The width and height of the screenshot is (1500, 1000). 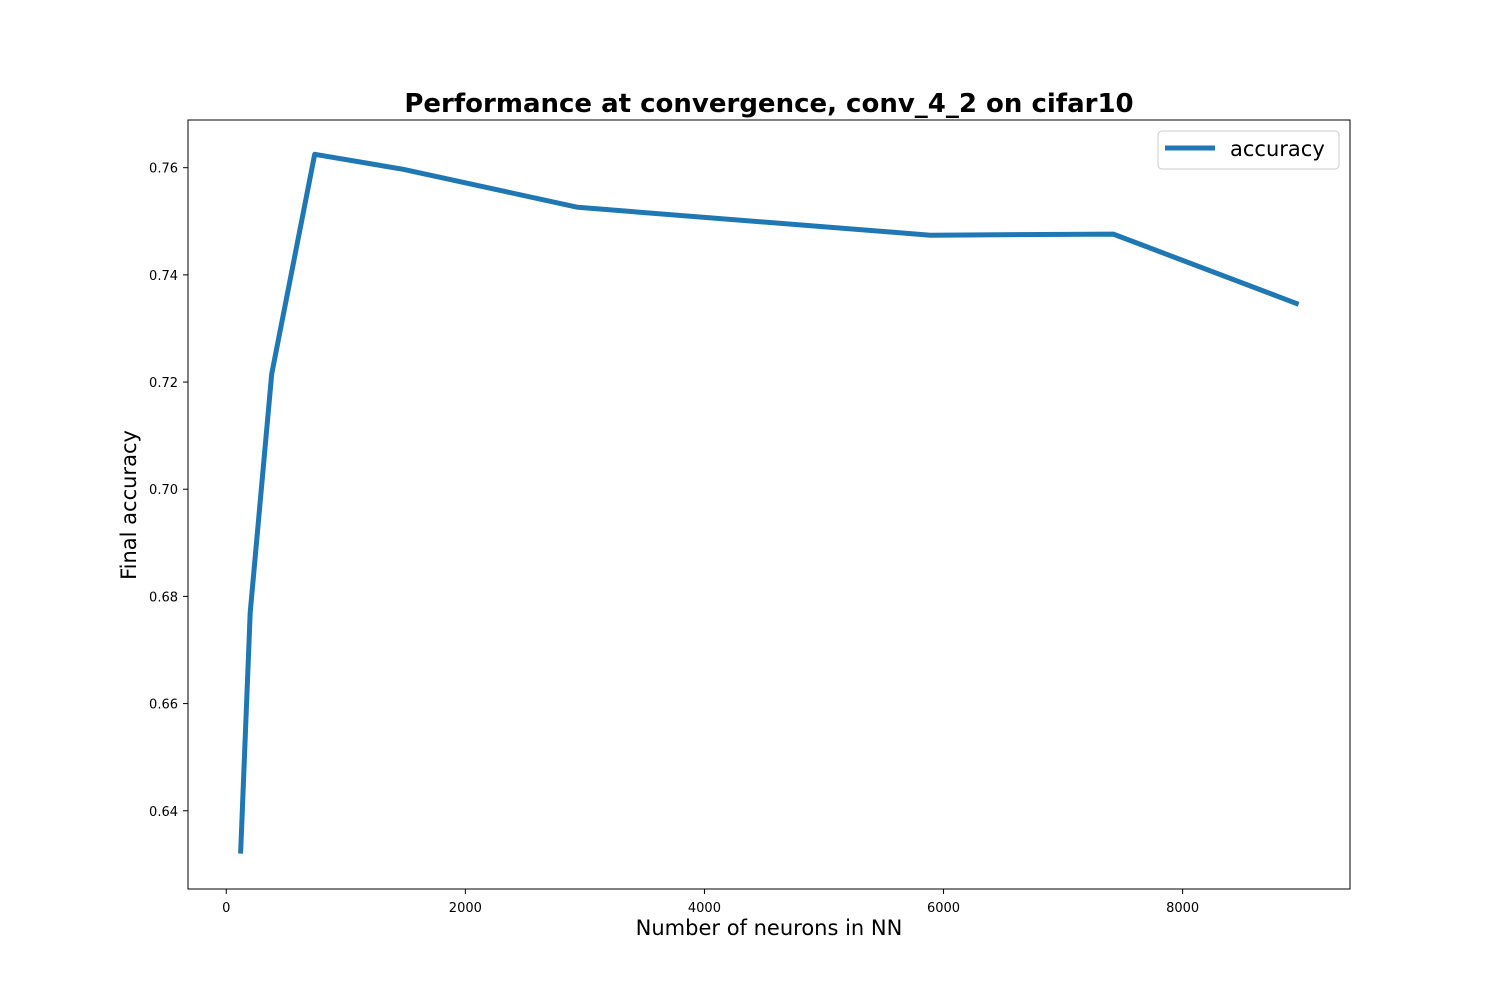 I want to click on legend-box, so click(x=1248, y=150).